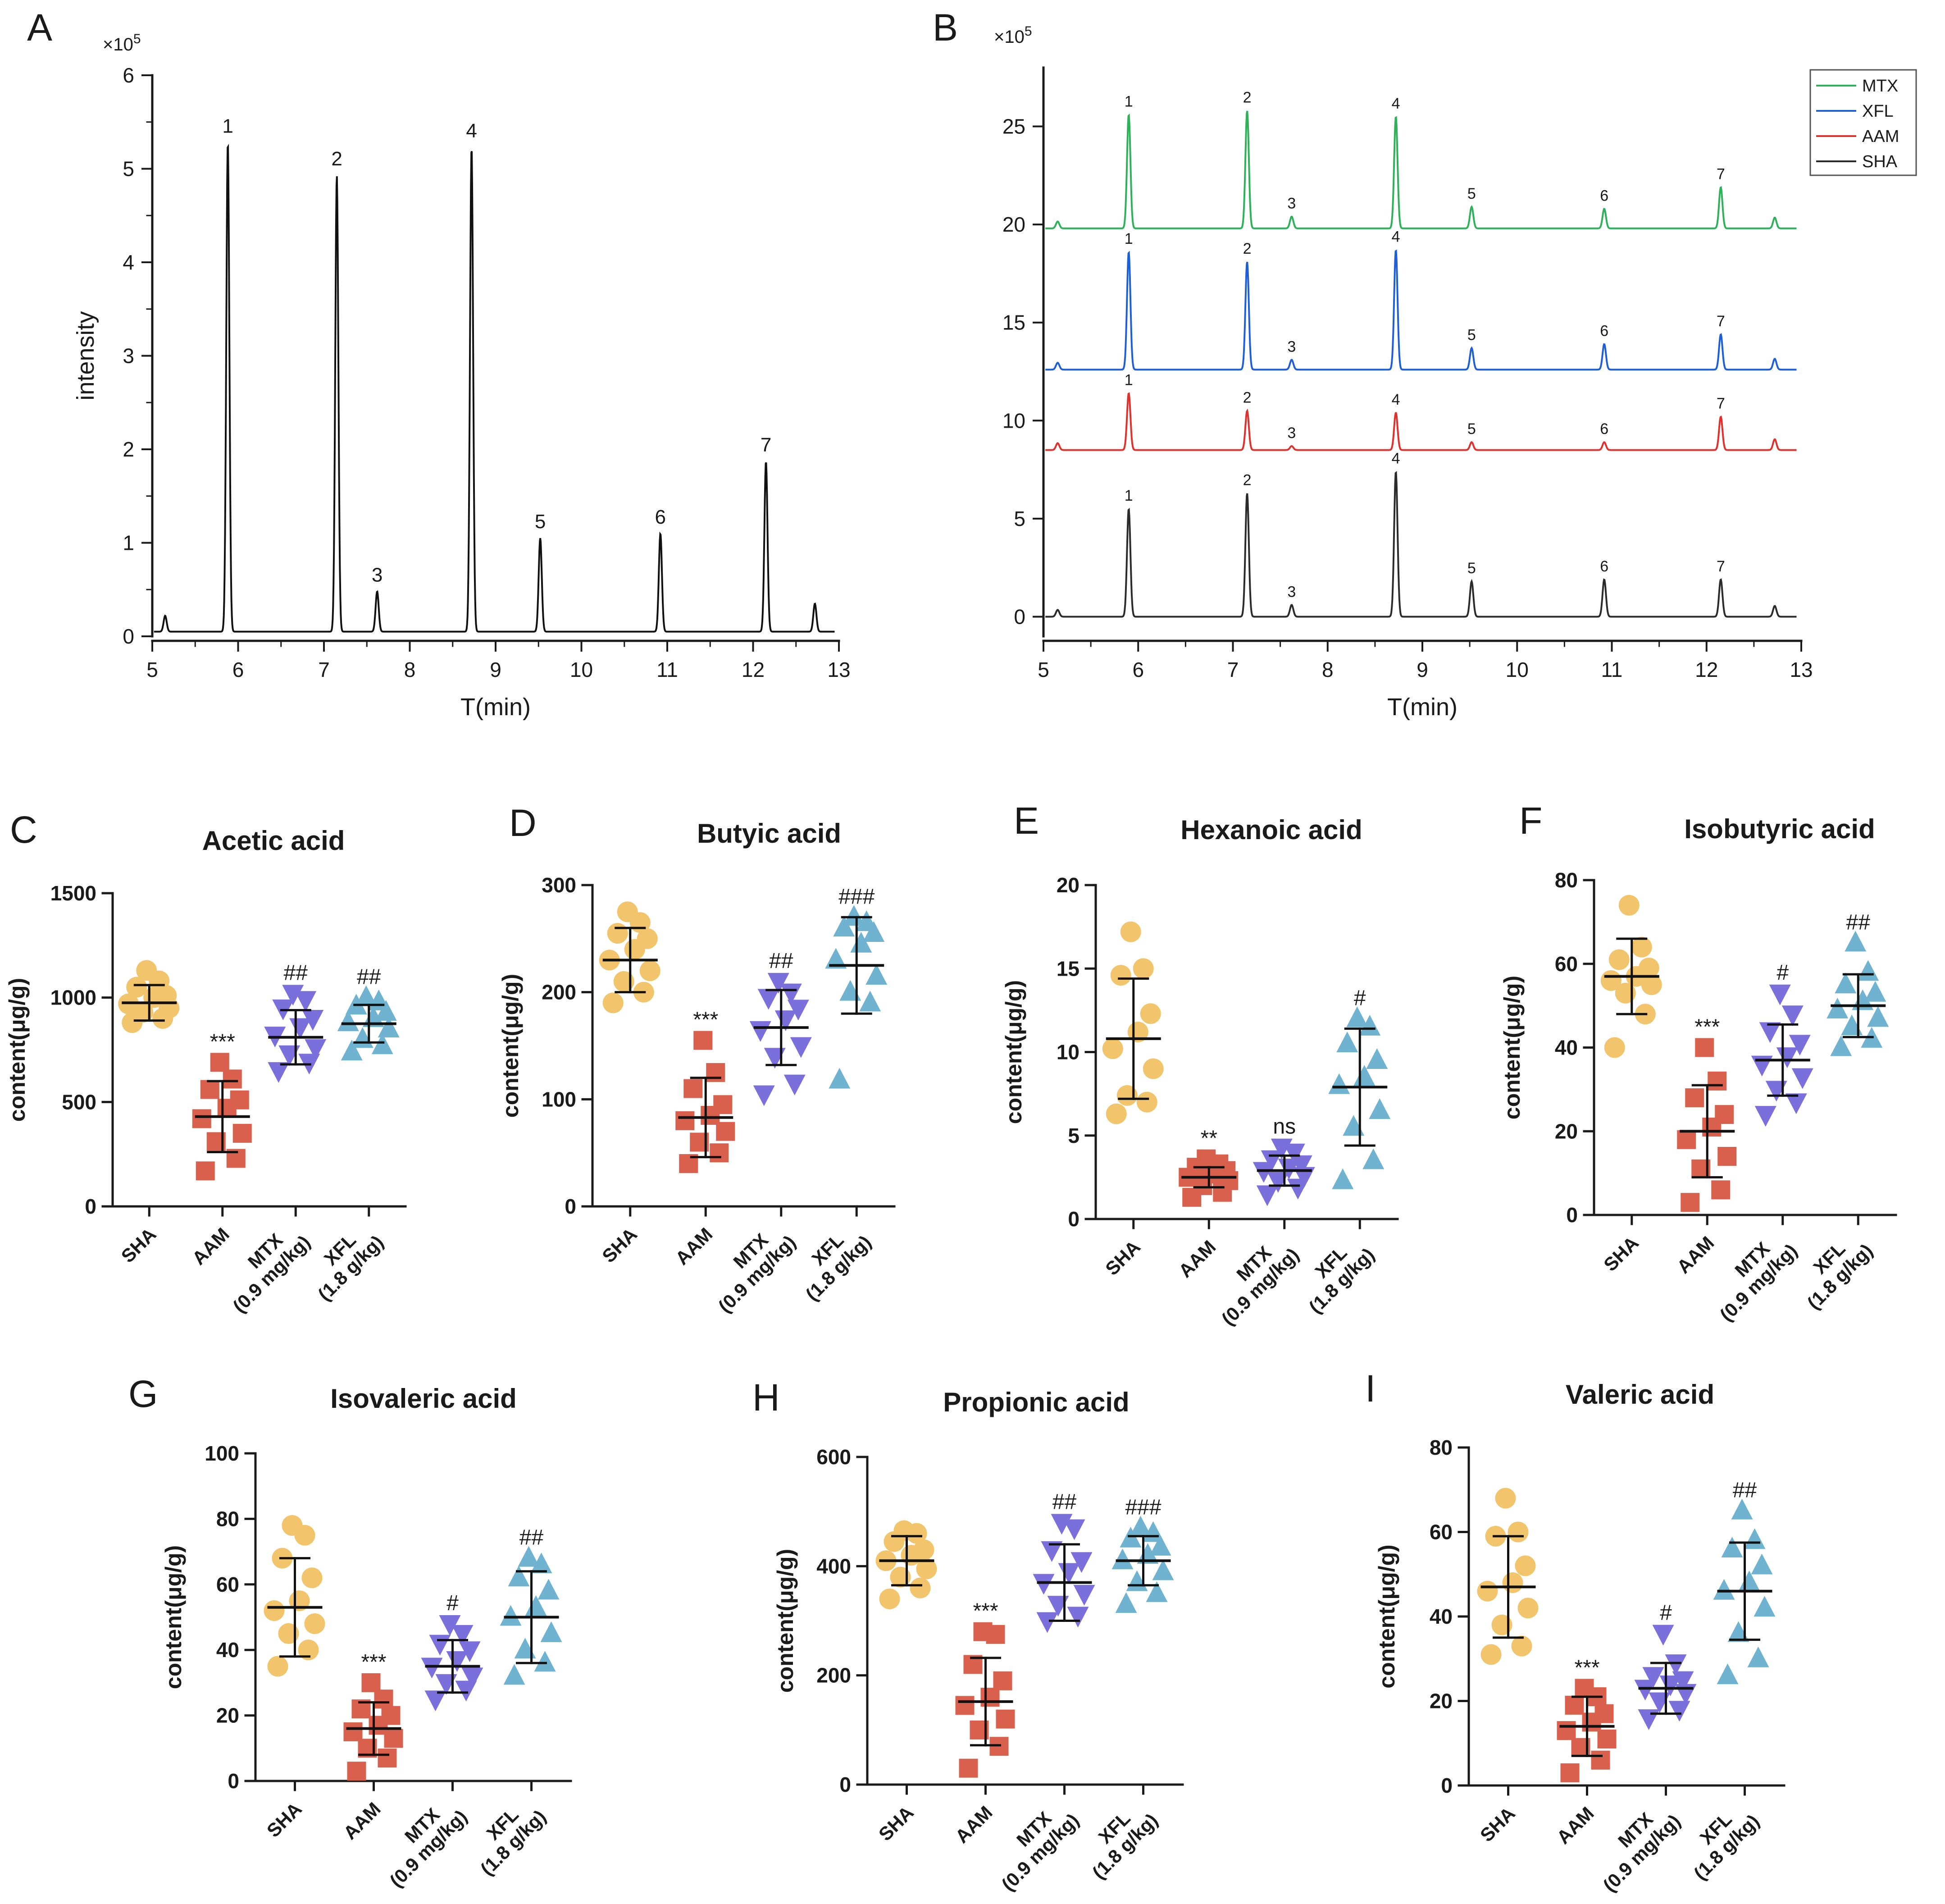 This screenshot has width=1945, height=1904. Describe the element at coordinates (1138, 669) in the screenshot. I see `x-tick-label: 6` at that location.